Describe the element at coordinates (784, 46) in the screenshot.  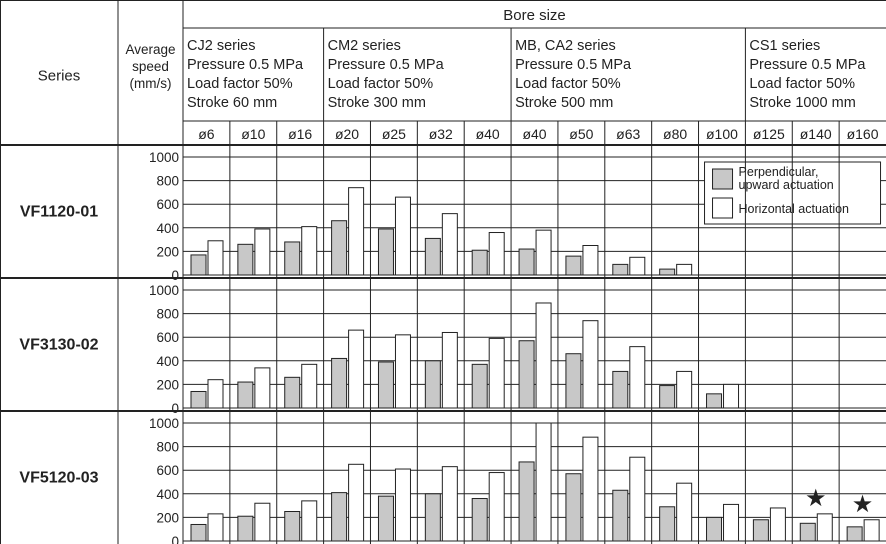
I see `group-label-line: CS1 series` at that location.